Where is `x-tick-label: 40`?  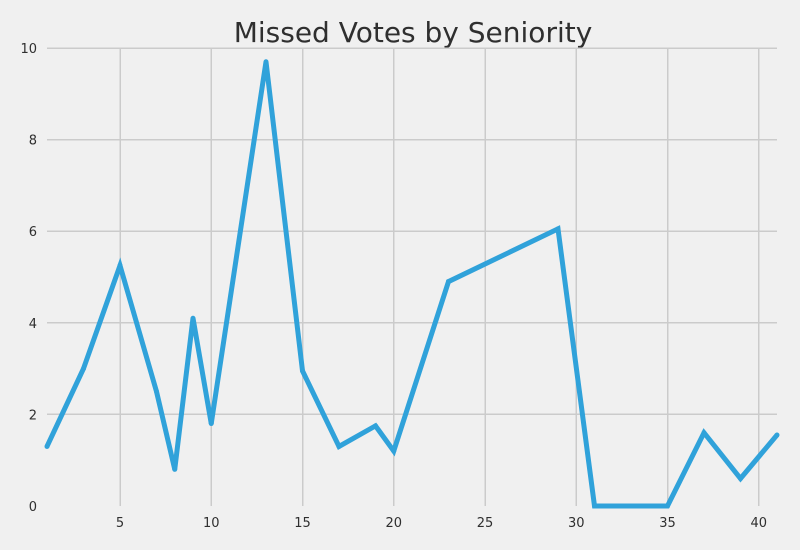
x-tick-label: 40 is located at coordinates (758, 523).